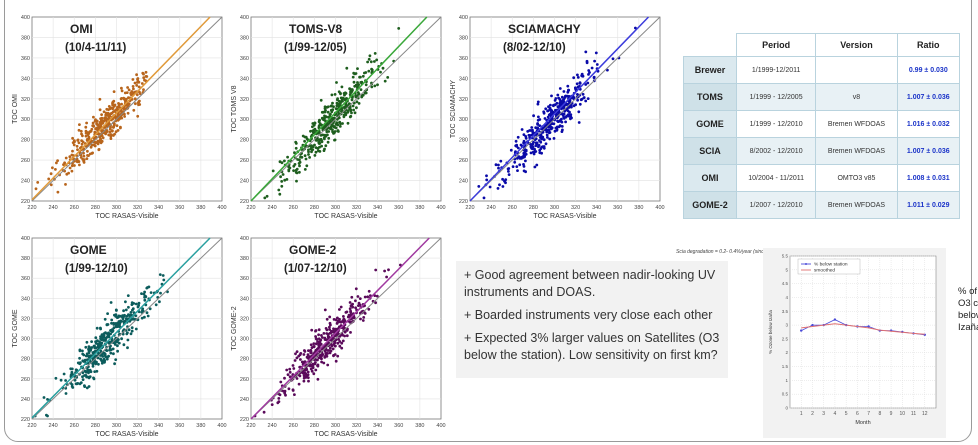  Describe the element at coordinates (776, 124) in the screenshot. I see `table-cell-period: 1/1999 - 12/2010` at that location.